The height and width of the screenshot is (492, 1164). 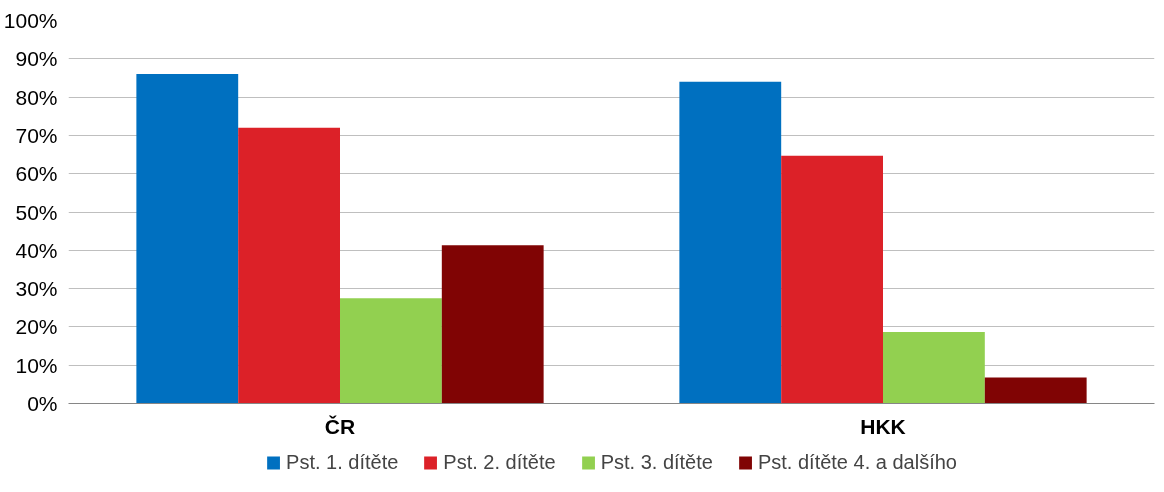 What do you see at coordinates (857, 462) in the screenshot?
I see `legend-label: Pst. dítěte 4. a dalšího` at bounding box center [857, 462].